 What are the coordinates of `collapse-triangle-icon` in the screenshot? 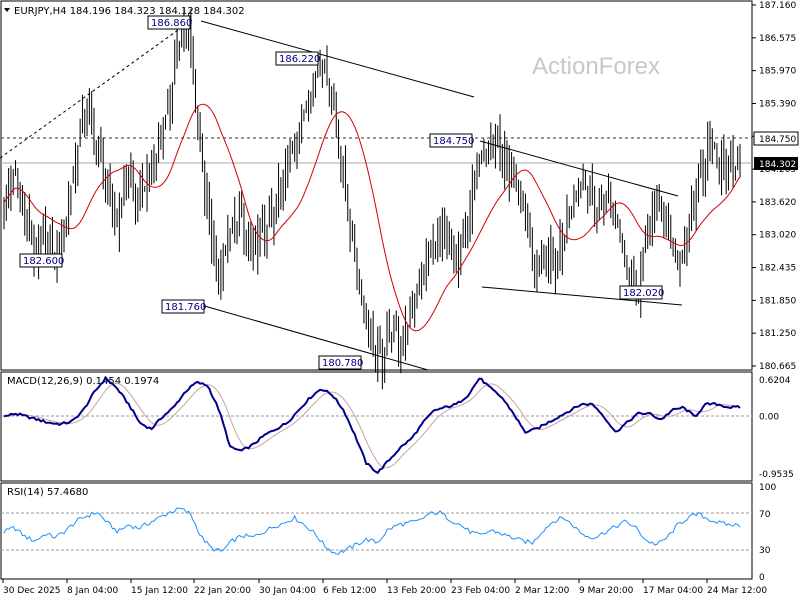 It's located at (7, 10).